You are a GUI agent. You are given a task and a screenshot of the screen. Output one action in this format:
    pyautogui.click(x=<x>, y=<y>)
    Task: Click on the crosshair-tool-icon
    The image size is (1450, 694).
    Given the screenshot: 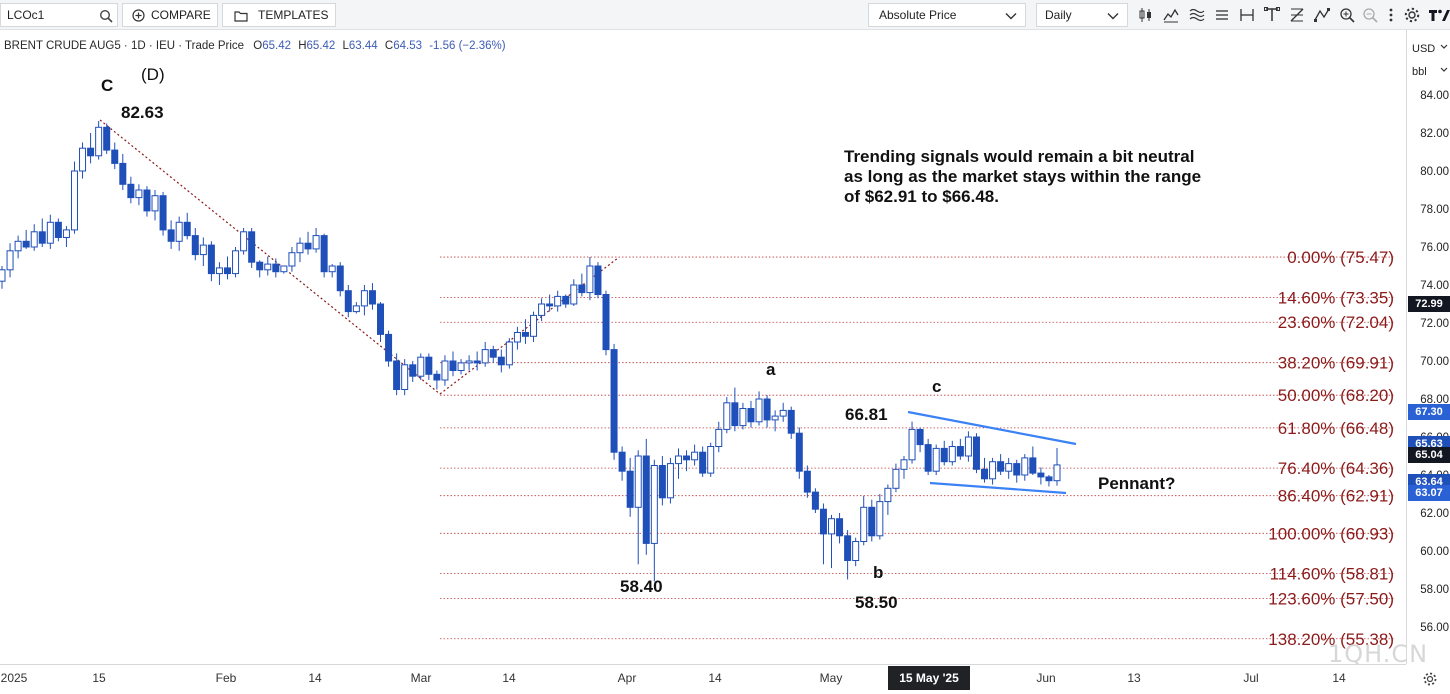 What is the action you would take?
    pyautogui.click(x=1247, y=15)
    